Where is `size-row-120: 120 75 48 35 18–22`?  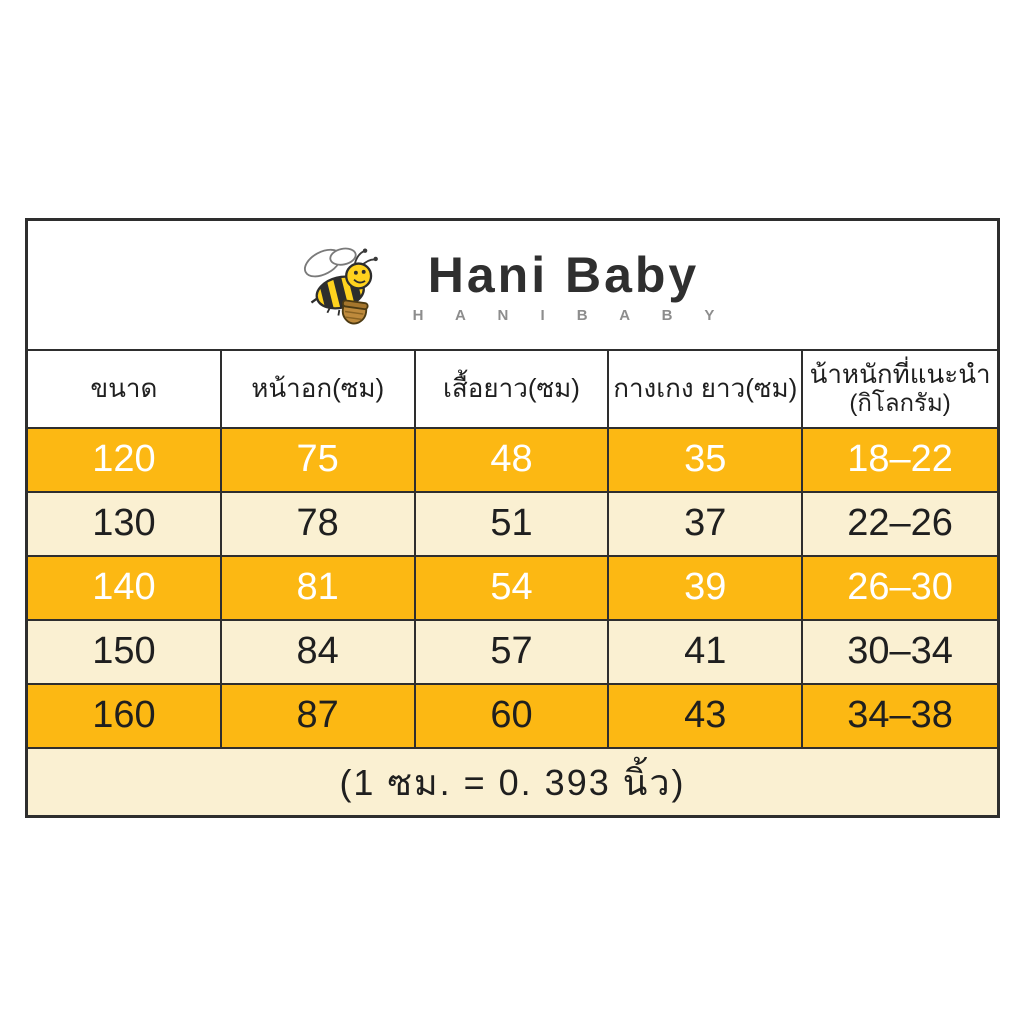
size-row-120: 120 75 48 35 18–22 is located at coordinates (512, 459).